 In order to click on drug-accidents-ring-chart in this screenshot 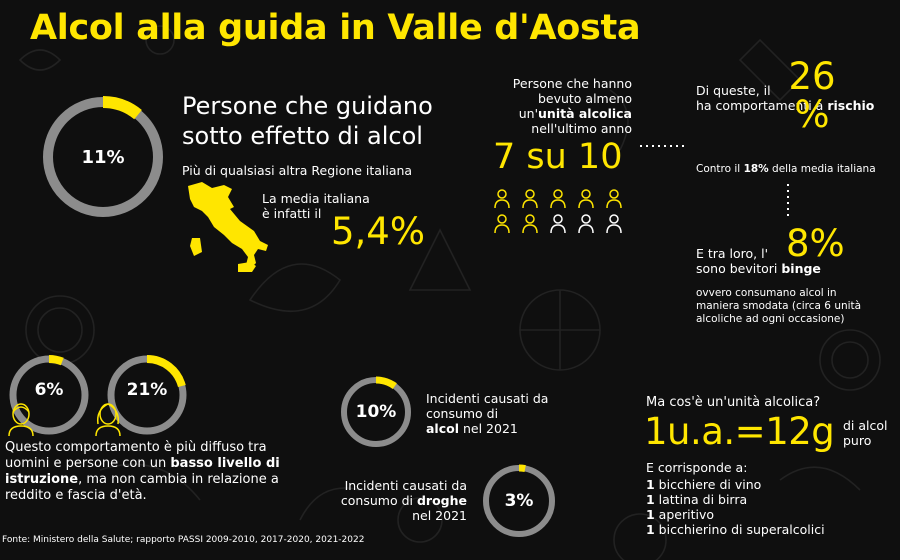, I will do `click(519, 500)`.